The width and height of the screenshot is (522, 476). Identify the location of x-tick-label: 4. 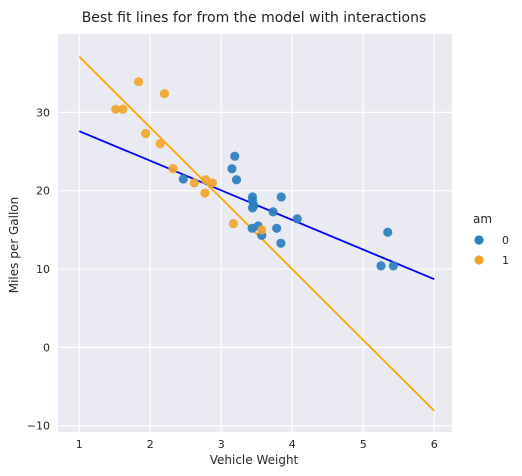
(292, 444).